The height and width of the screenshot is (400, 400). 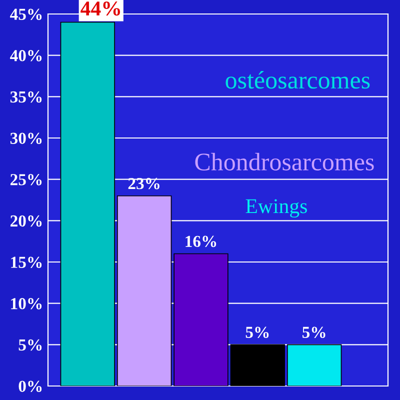 I want to click on y-tick-label: 40%, so click(x=26, y=56).